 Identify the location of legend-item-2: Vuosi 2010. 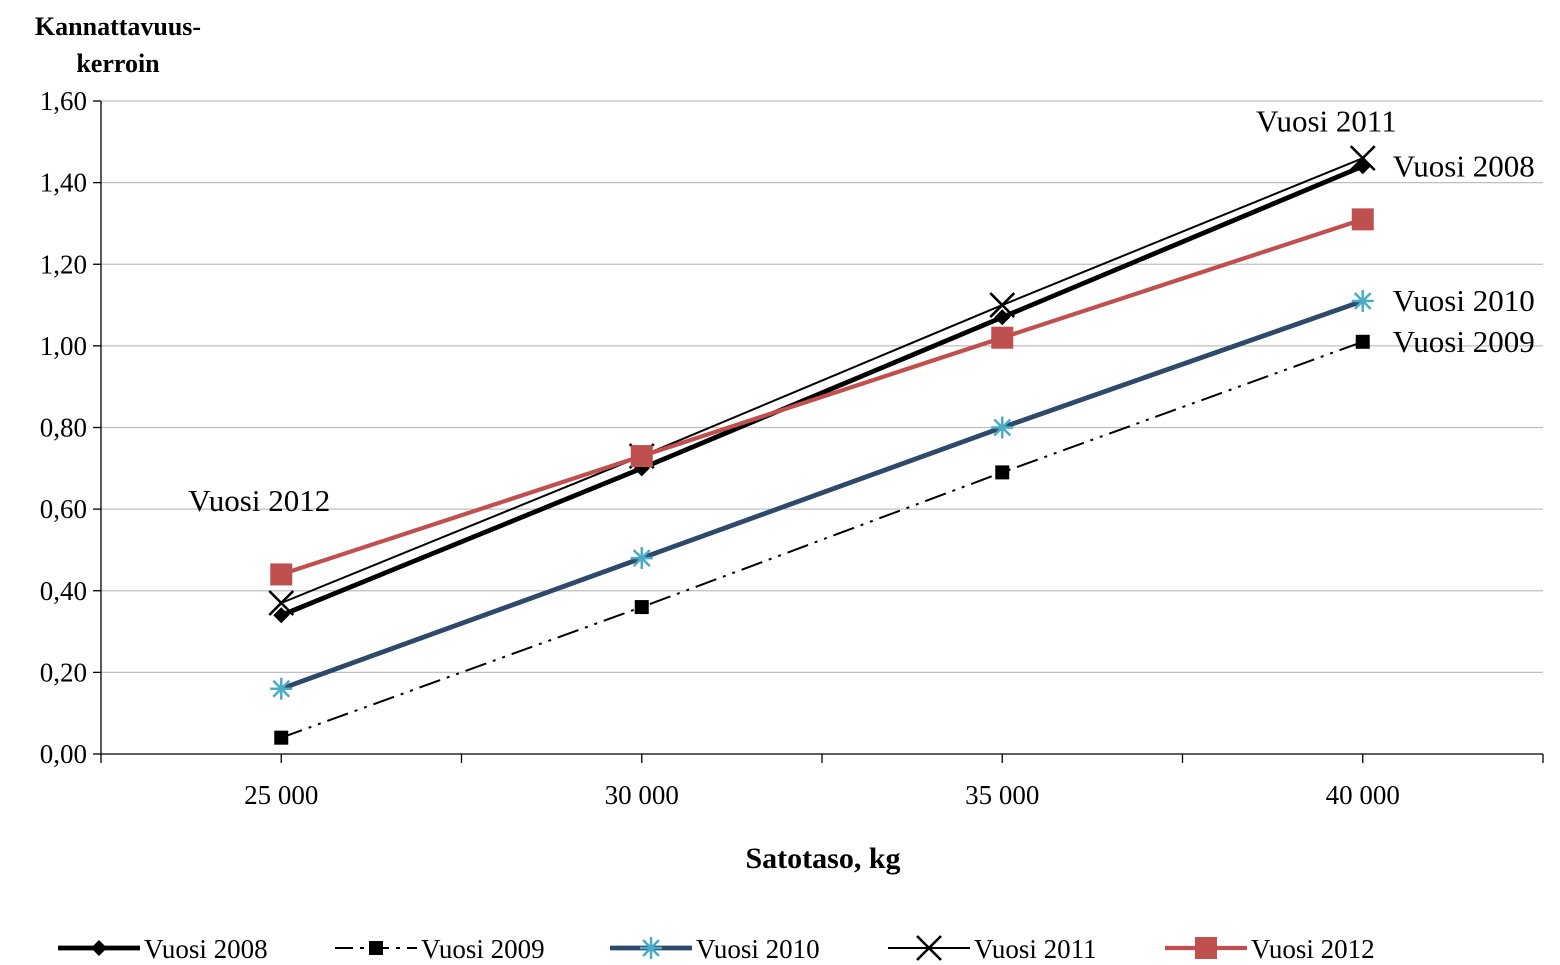
(715, 949).